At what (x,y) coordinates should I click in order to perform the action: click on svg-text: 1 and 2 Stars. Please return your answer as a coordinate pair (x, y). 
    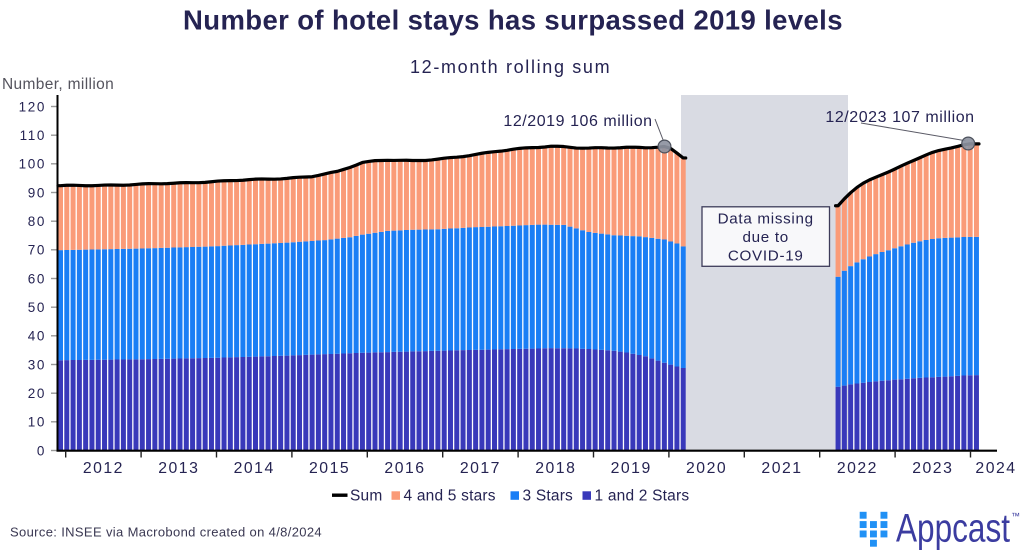
    Looking at the image, I should click on (642, 496).